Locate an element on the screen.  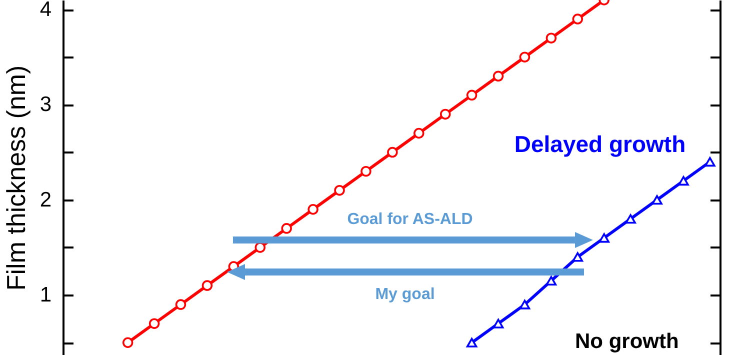
y-tick-label: 1 is located at coordinates (46, 295).